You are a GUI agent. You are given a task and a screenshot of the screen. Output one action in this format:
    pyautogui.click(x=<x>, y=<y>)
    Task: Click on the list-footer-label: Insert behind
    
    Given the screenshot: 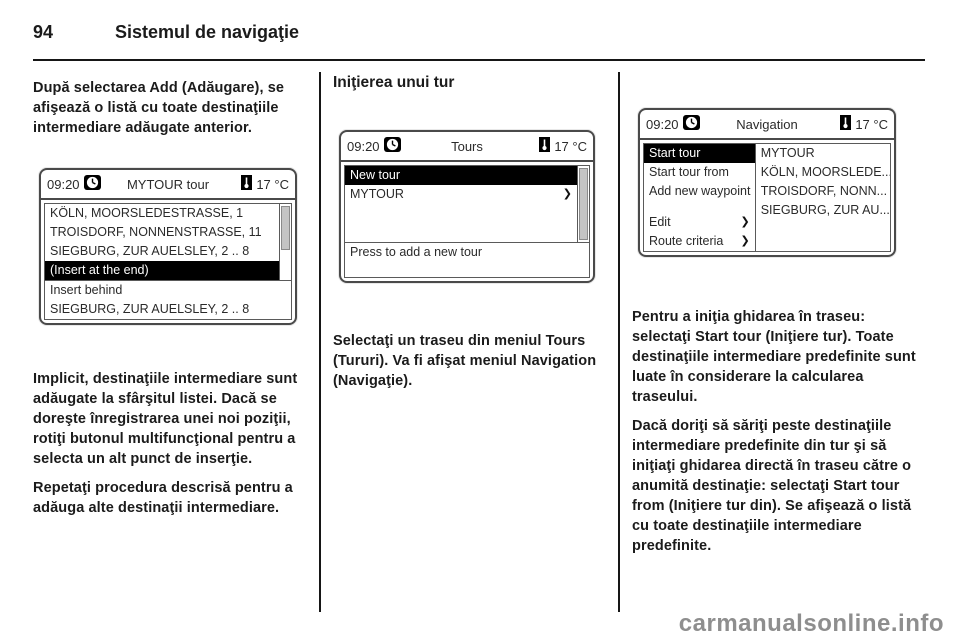 What is the action you would take?
    pyautogui.click(x=86, y=290)
    